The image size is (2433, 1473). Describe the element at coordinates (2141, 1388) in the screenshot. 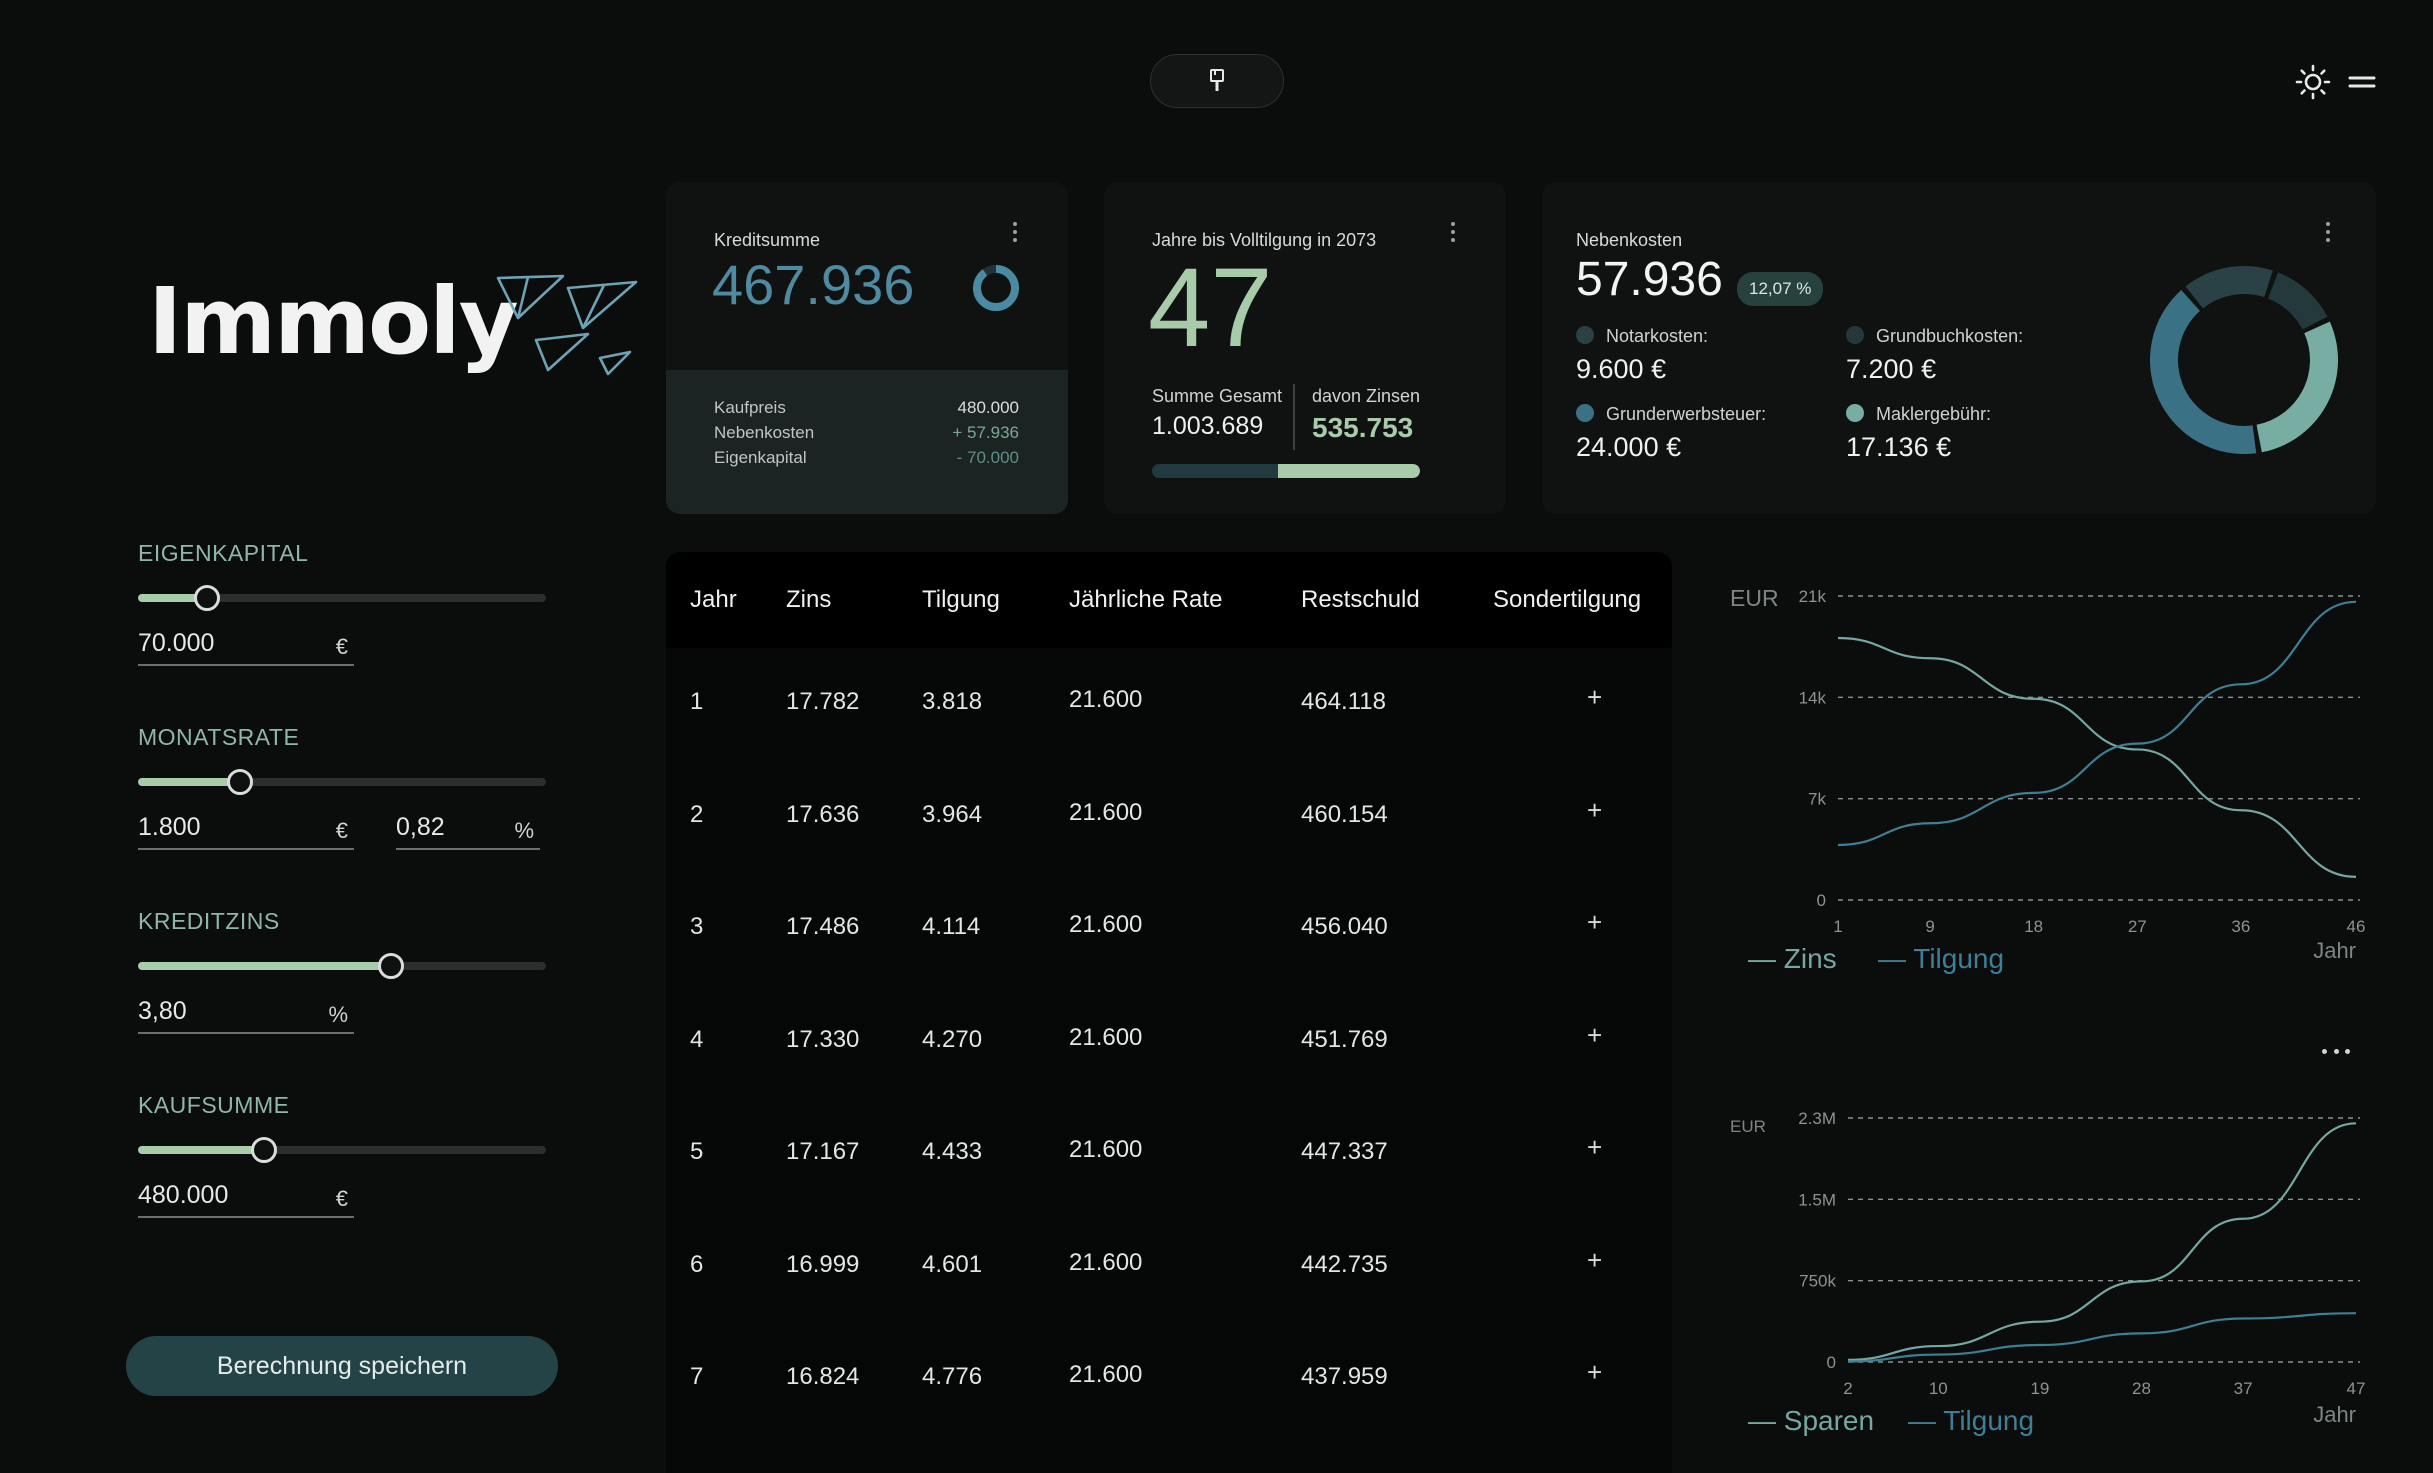

I see `x-tick-label: 28` at that location.